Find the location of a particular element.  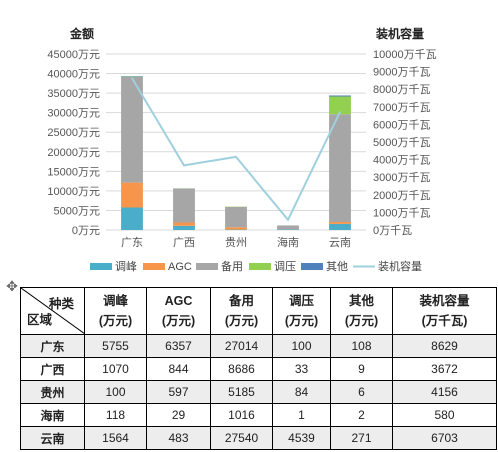

table-cell: 597 is located at coordinates (178, 392).